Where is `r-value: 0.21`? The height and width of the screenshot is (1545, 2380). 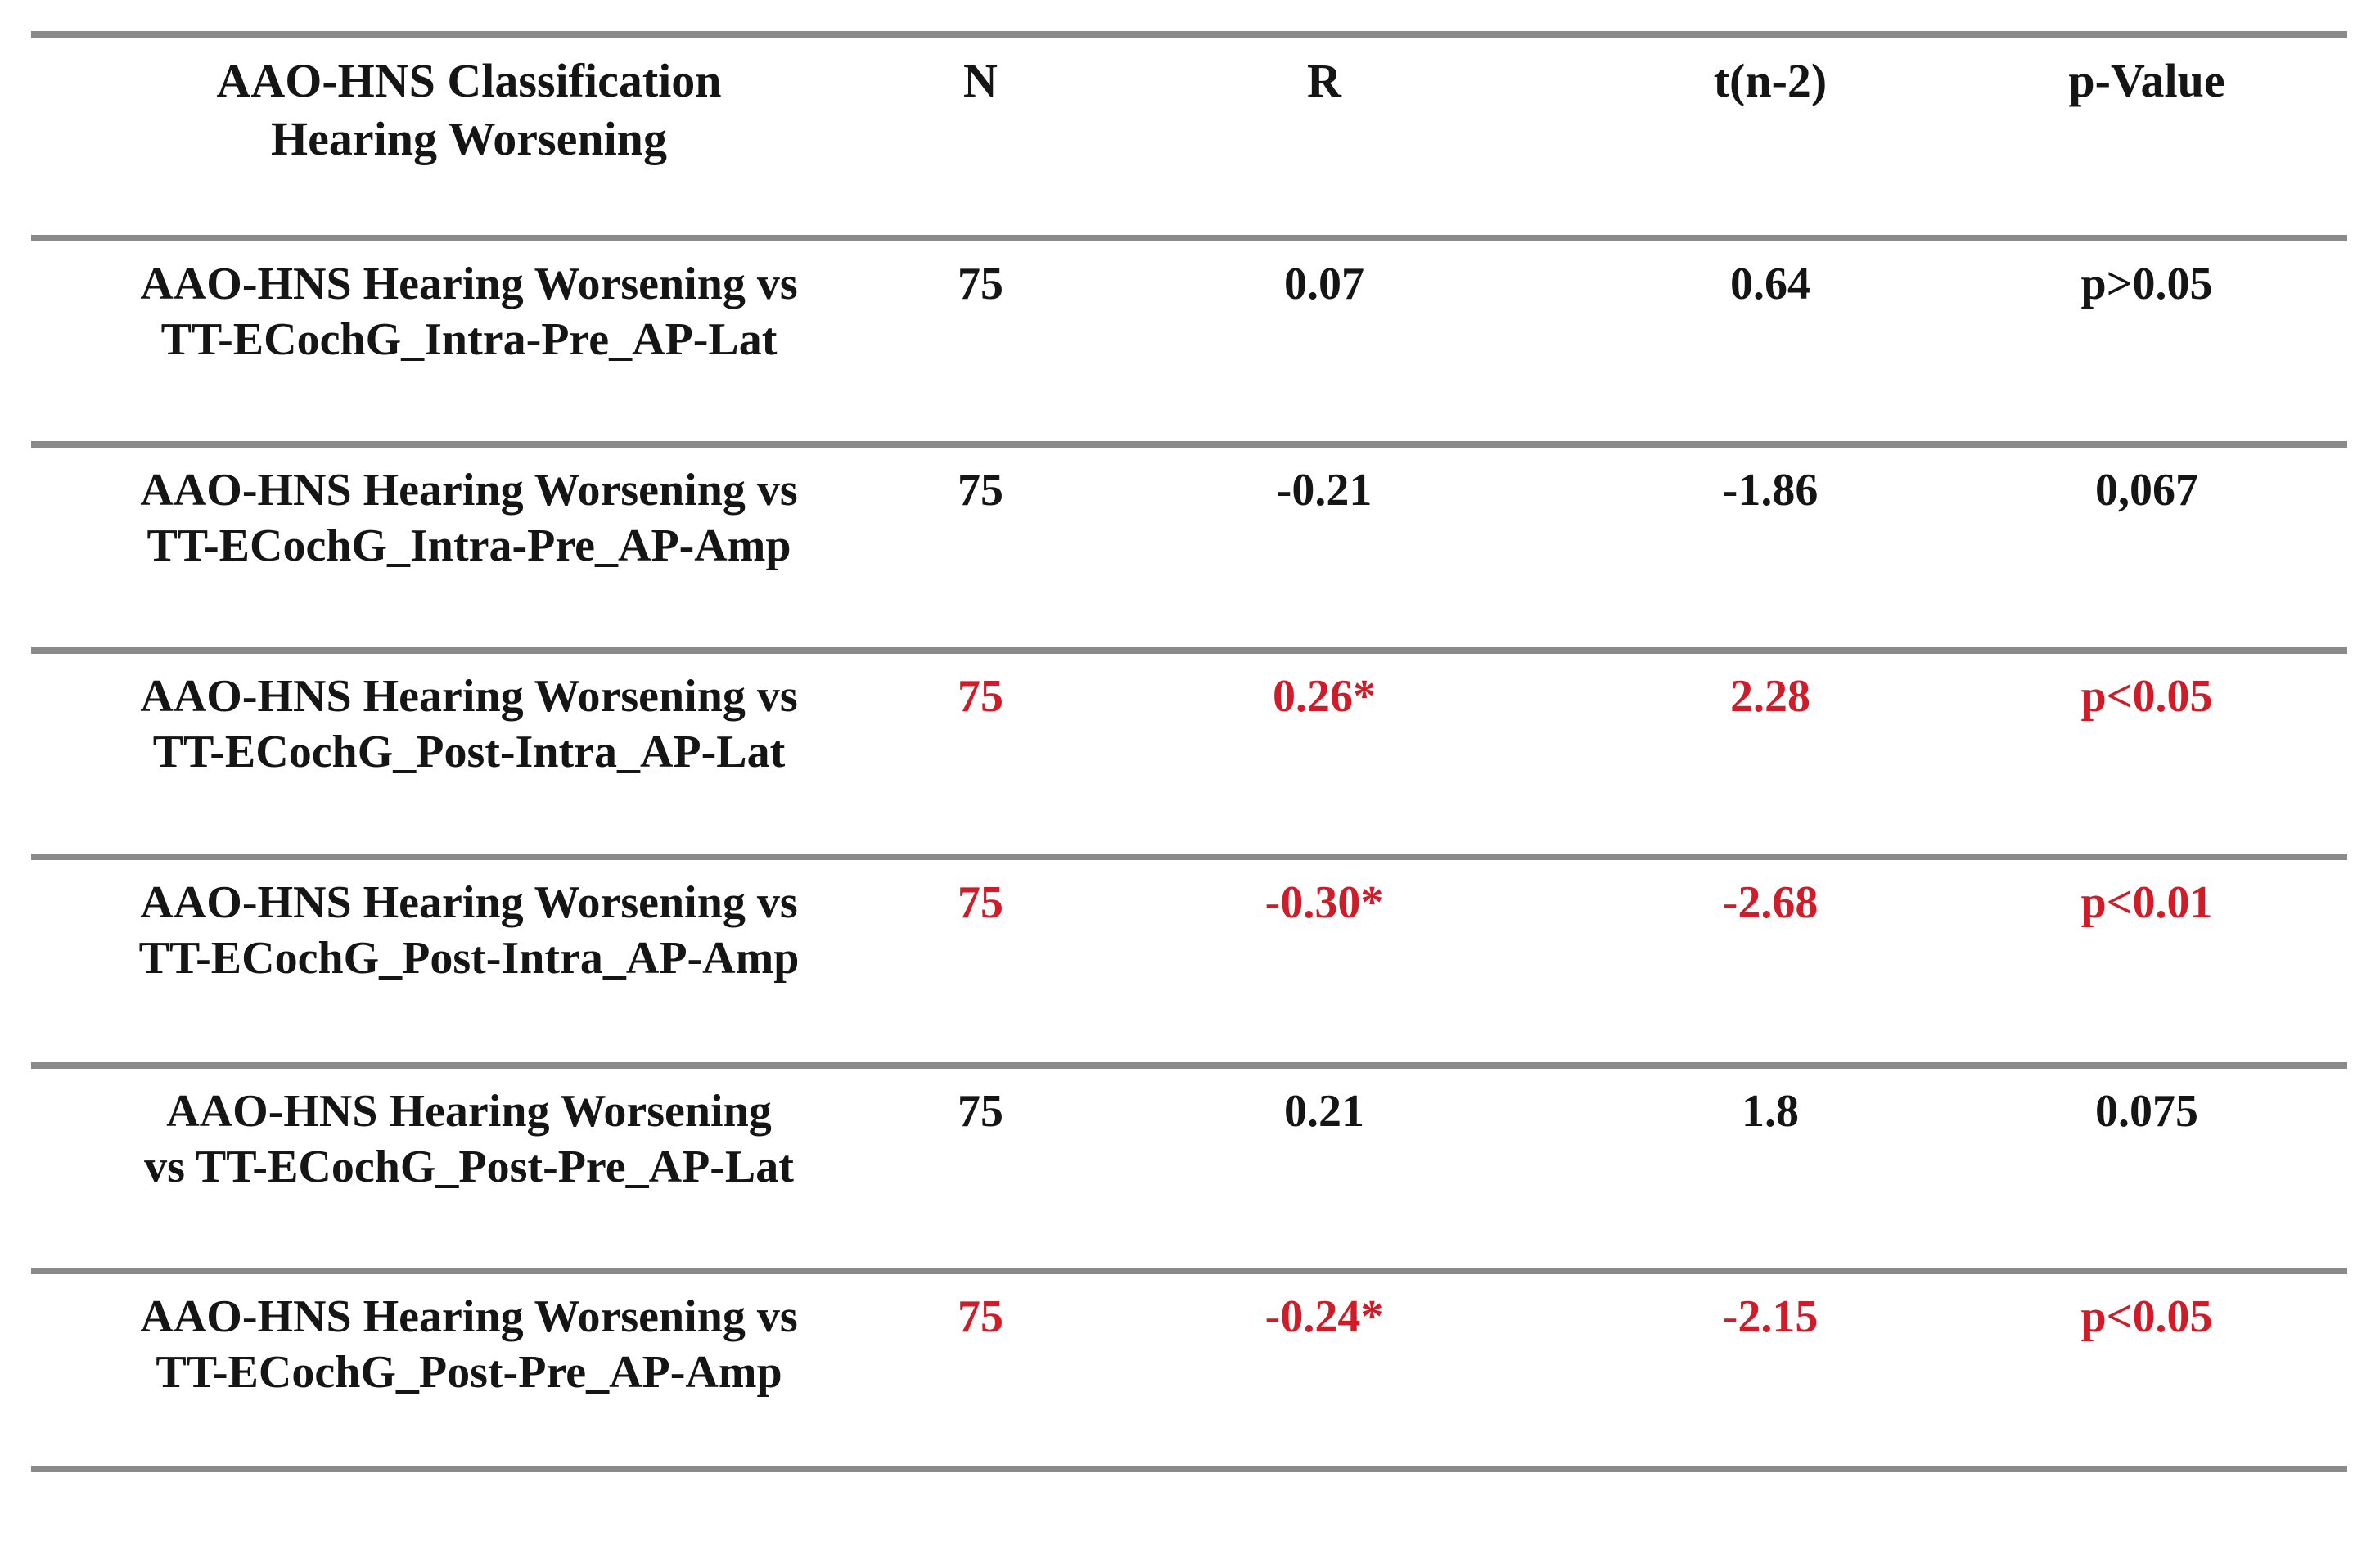
r-value: 0.21 is located at coordinates (1324, 1111).